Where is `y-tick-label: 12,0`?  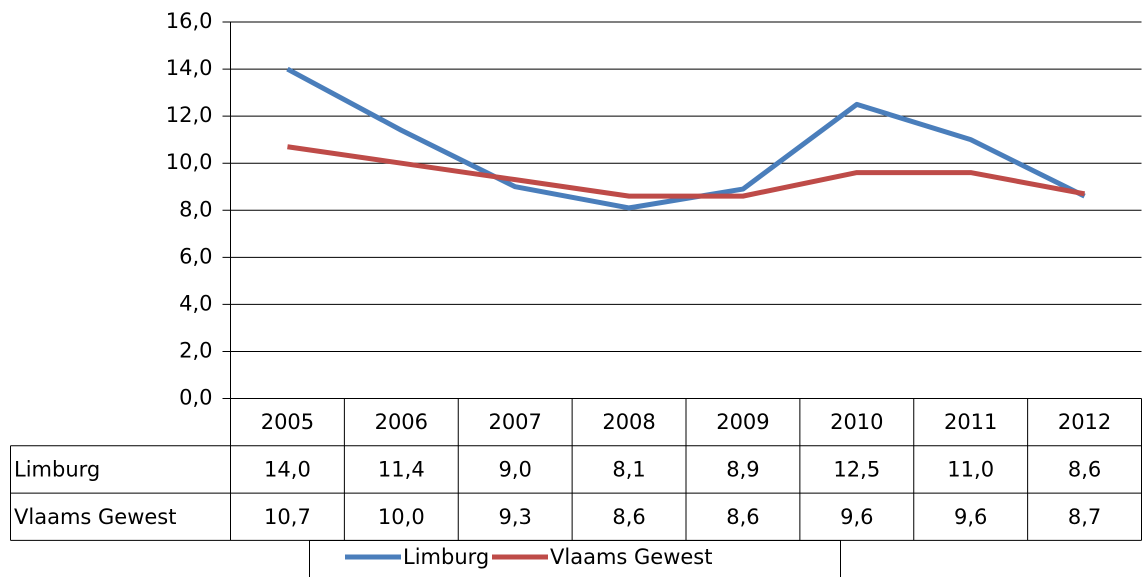 y-tick-label: 12,0 is located at coordinates (189, 115).